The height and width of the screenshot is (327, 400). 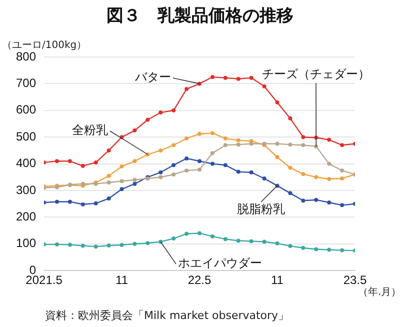 What do you see at coordinates (220, 263) in the screenshot?
I see `series-label: ホエイパウダー` at bounding box center [220, 263].